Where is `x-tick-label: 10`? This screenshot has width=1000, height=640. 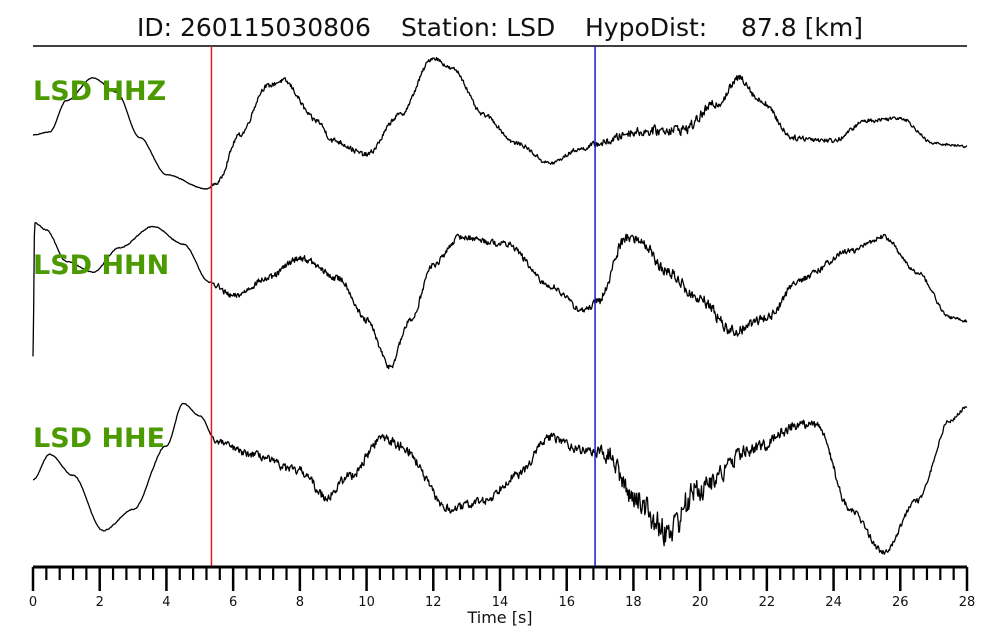
x-tick-label: 10 is located at coordinates (366, 602).